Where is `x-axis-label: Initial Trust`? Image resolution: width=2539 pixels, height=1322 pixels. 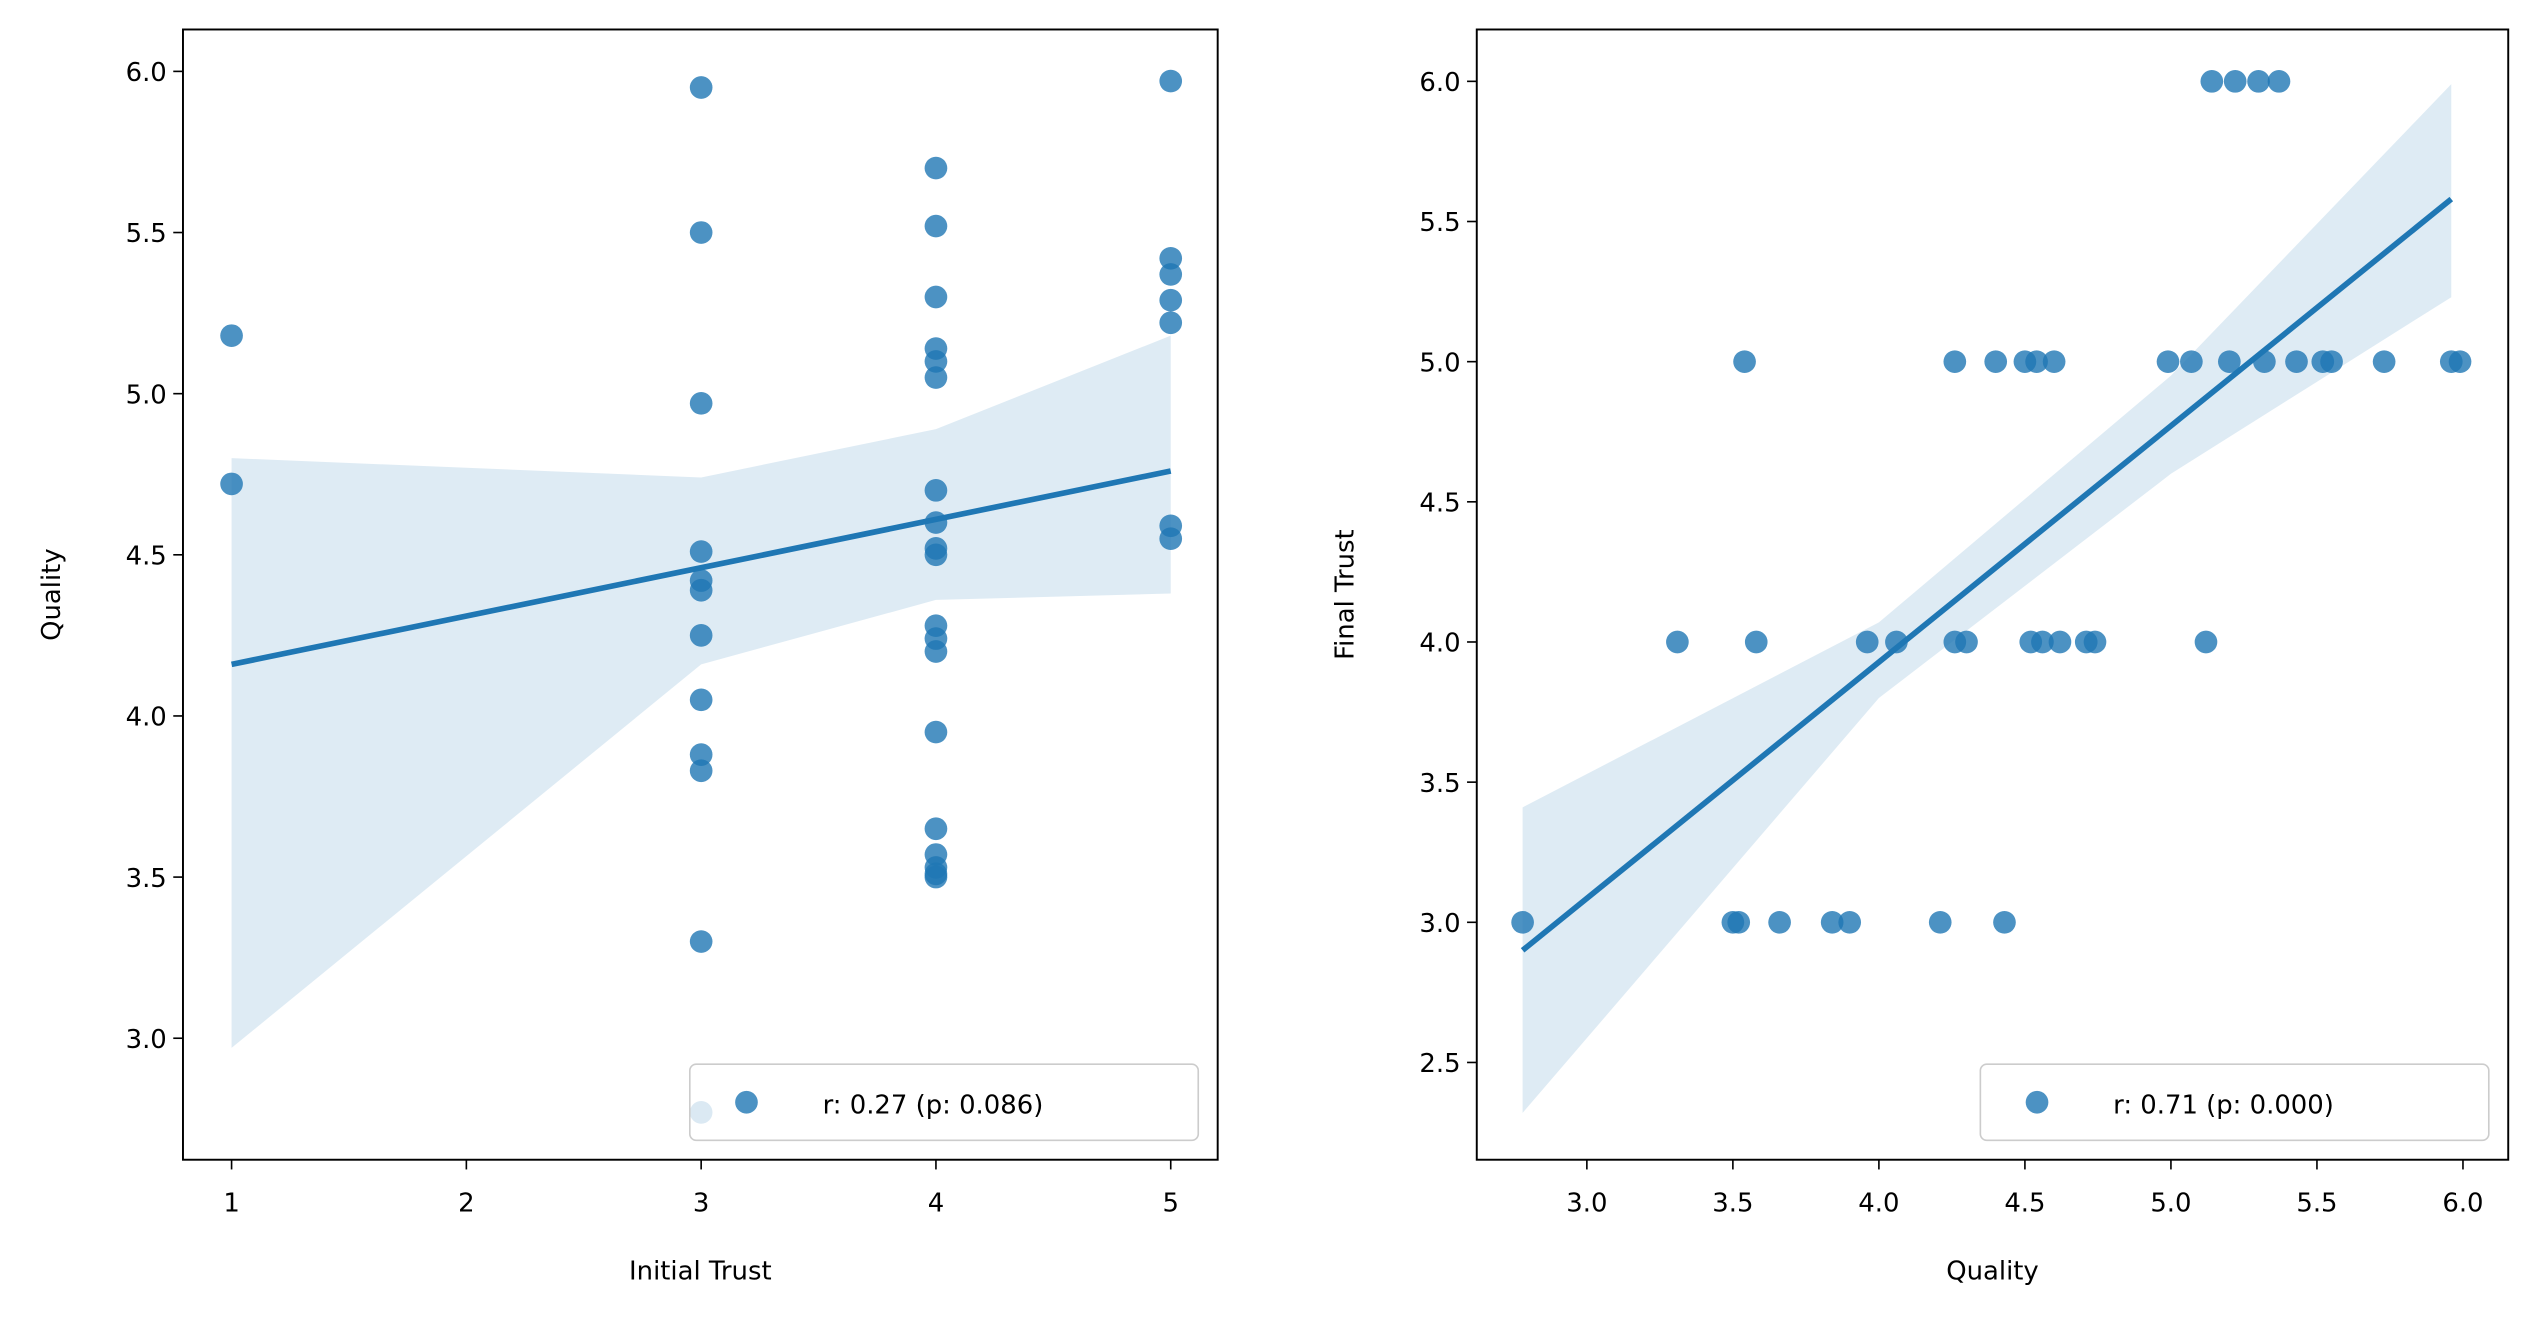 x-axis-label: Initial Trust is located at coordinates (700, 1272).